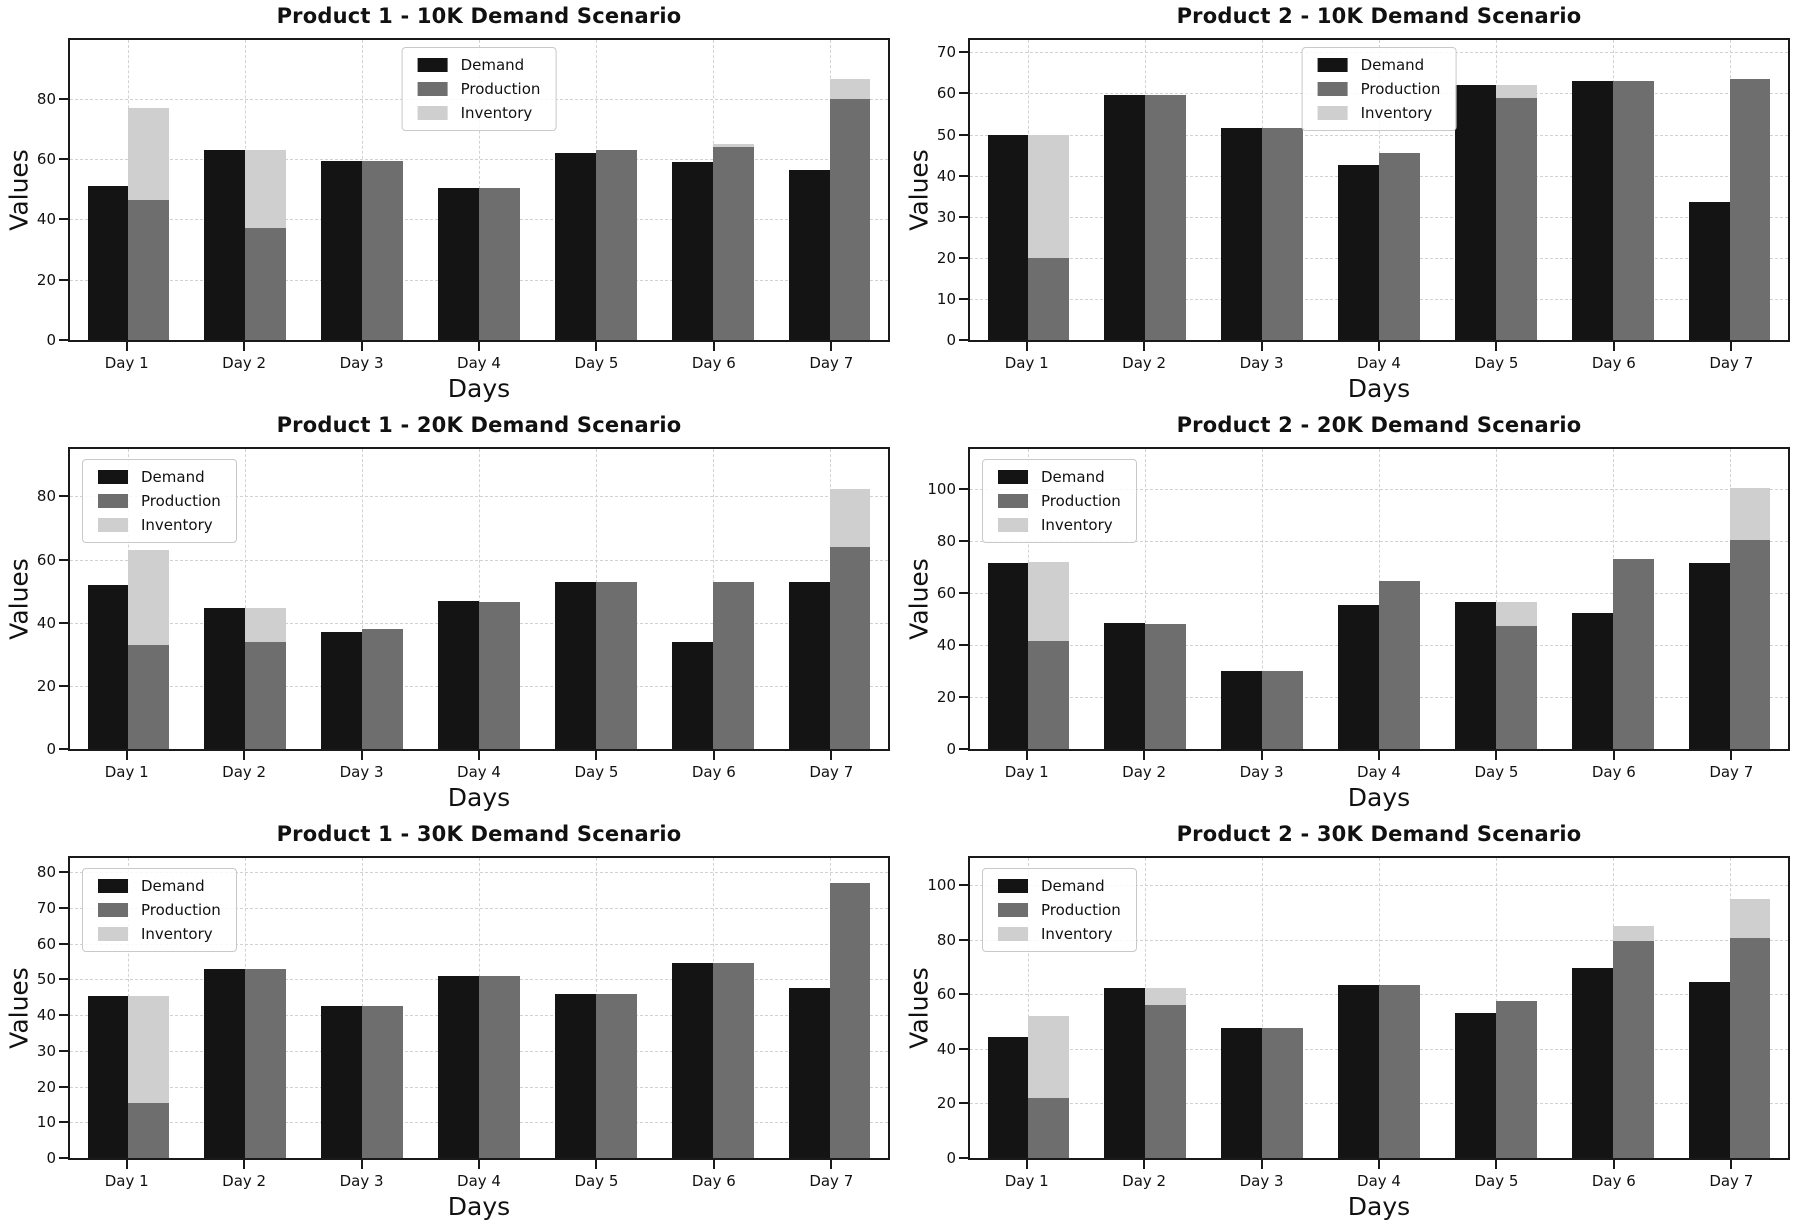  I want to click on y-tick-label: 0, so click(51, 749).